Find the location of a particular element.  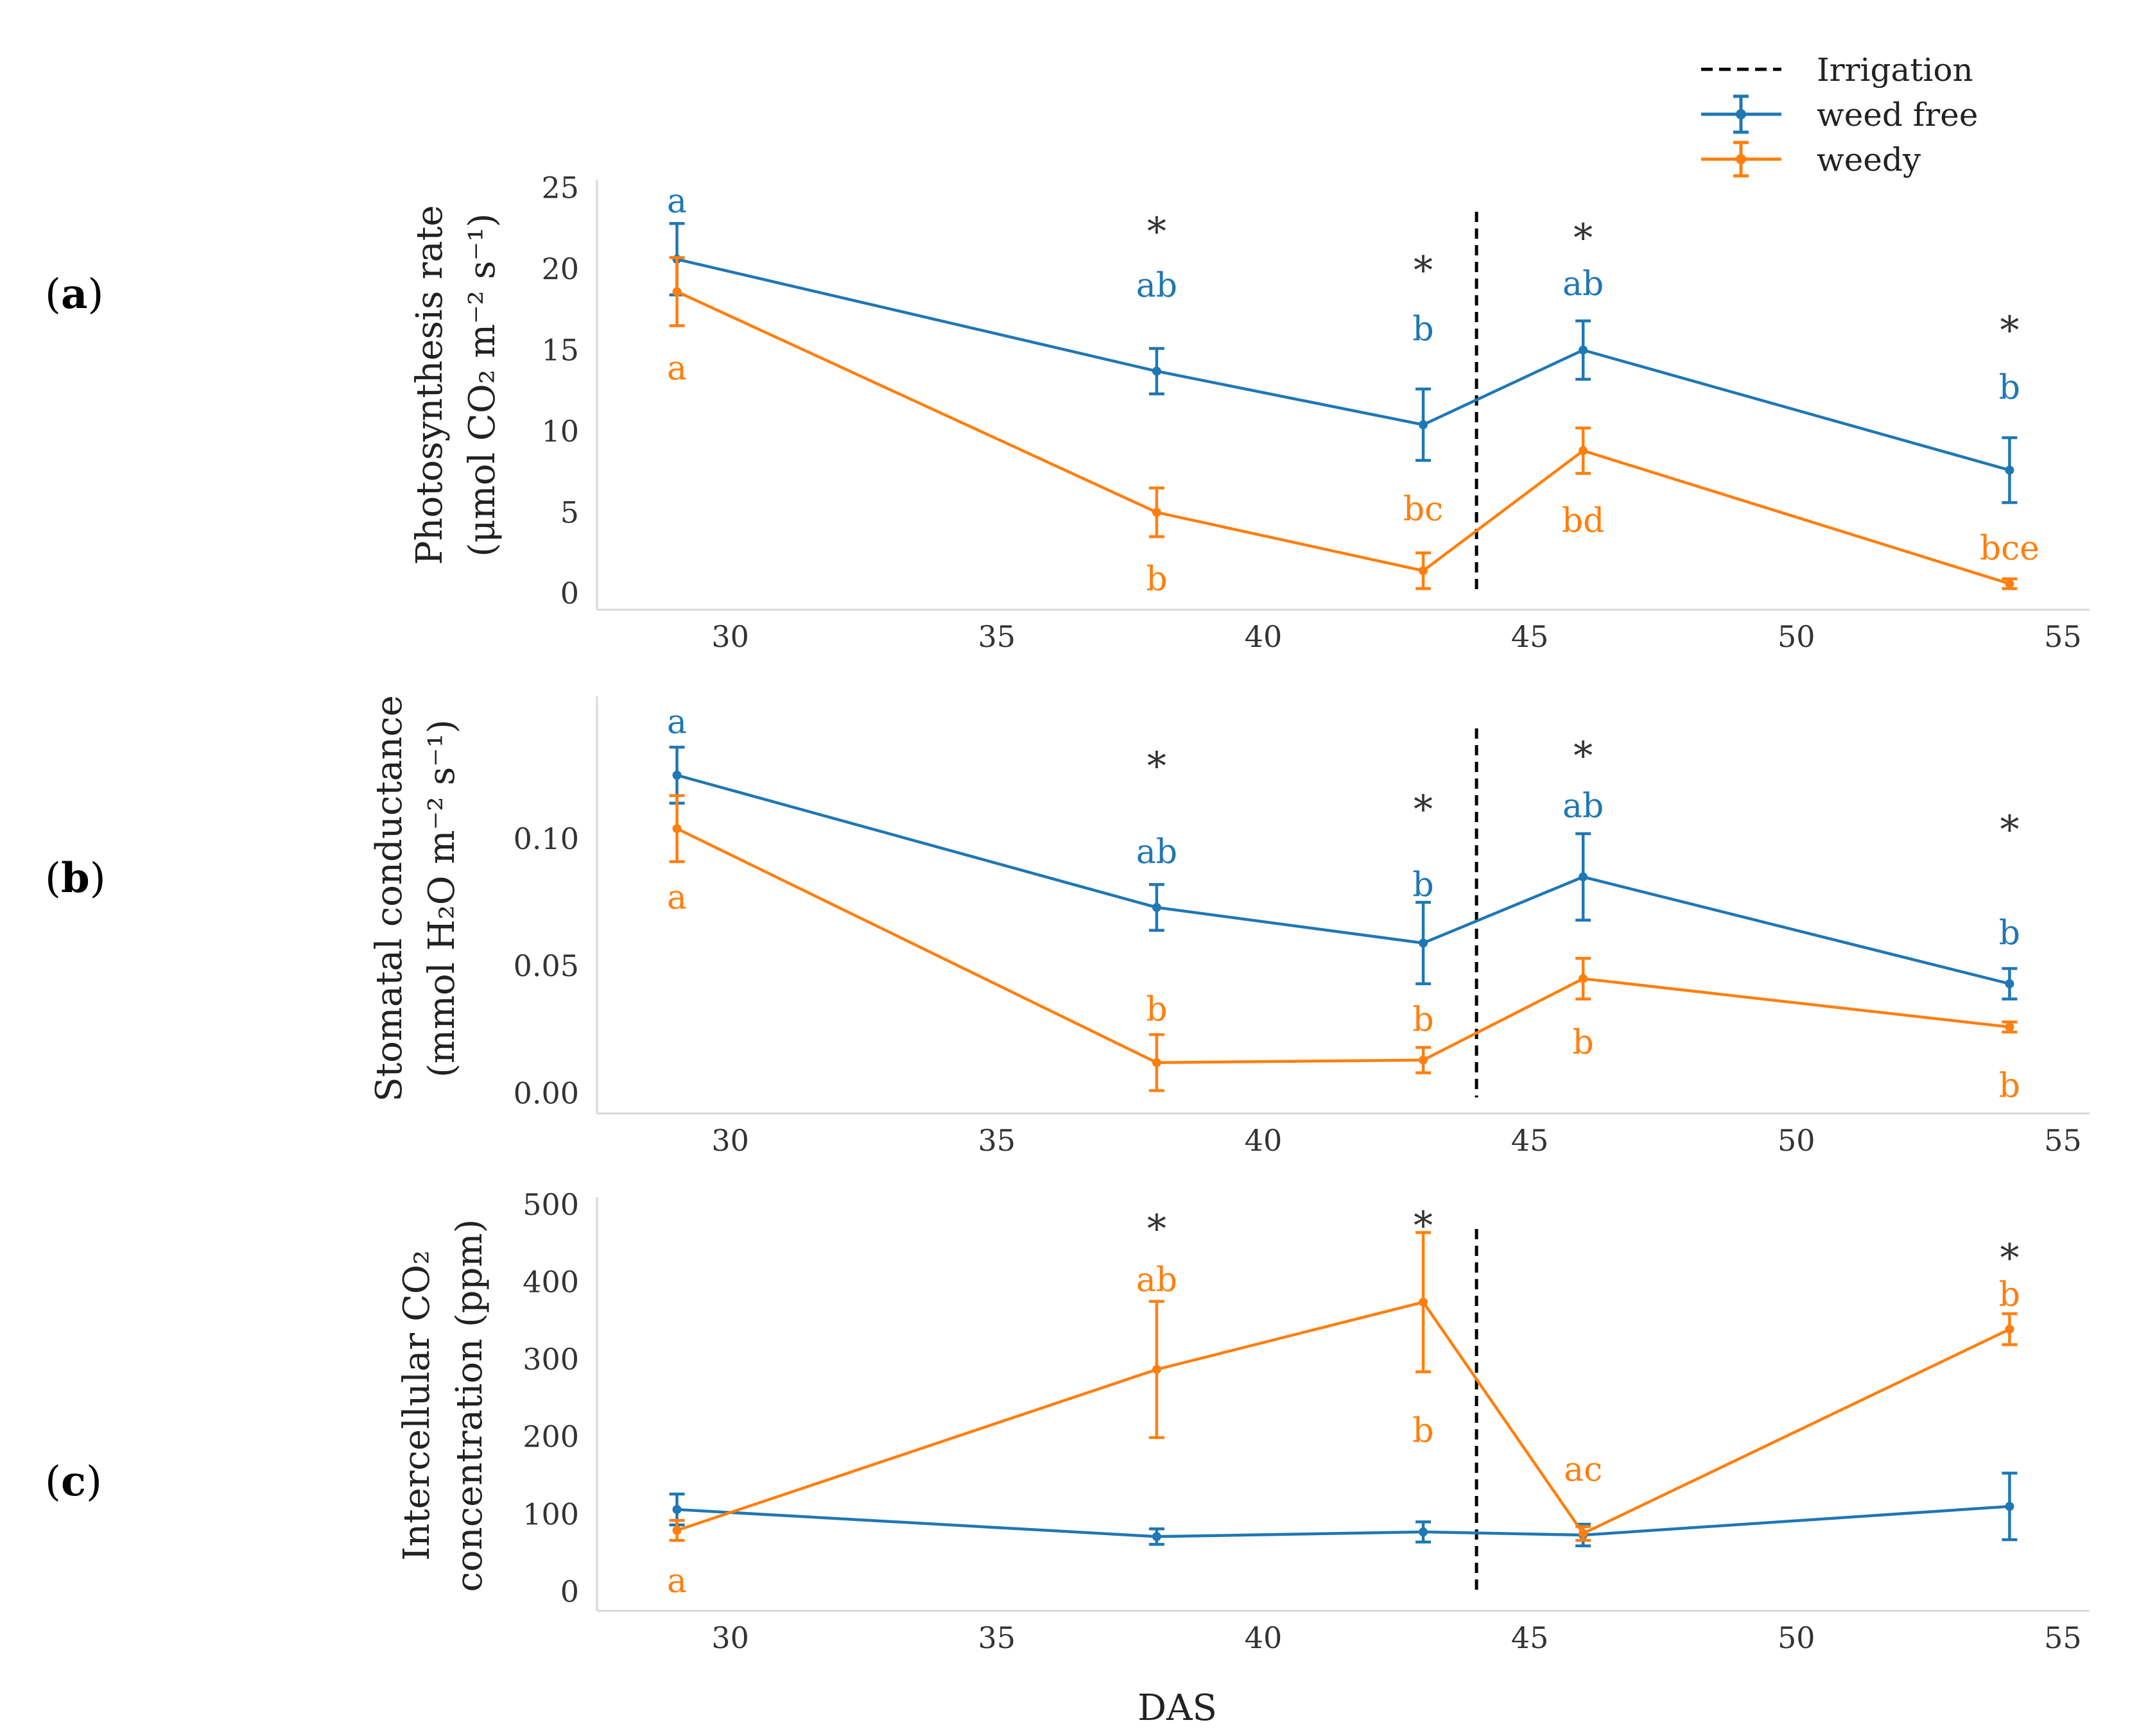

legend: Irrigation weed free weedy is located at coordinates (1839, 114).